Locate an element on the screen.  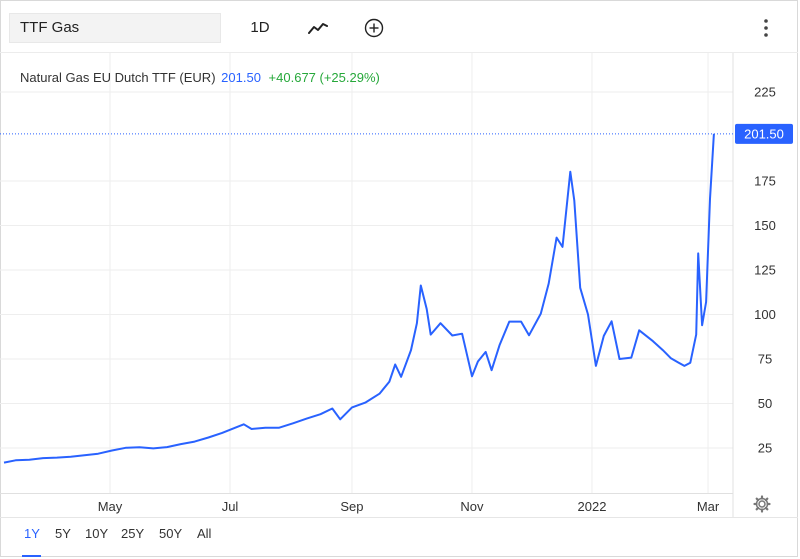
chart-style-button is located at coordinates (318, 28).